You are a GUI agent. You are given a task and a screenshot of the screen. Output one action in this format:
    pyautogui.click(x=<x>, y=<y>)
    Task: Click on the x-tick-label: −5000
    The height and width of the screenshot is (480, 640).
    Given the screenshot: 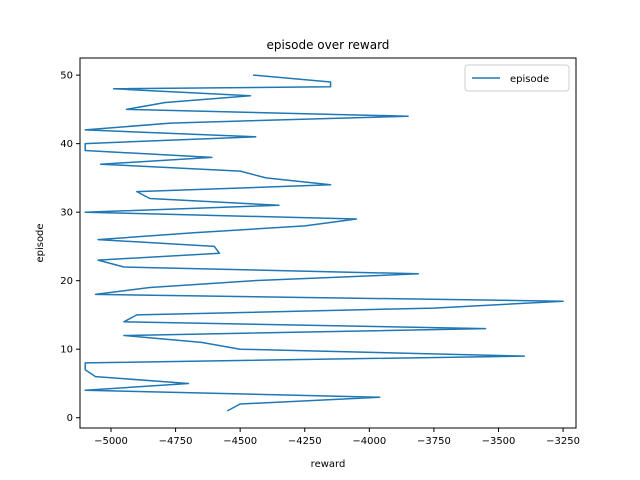 What is the action you would take?
    pyautogui.click(x=111, y=441)
    